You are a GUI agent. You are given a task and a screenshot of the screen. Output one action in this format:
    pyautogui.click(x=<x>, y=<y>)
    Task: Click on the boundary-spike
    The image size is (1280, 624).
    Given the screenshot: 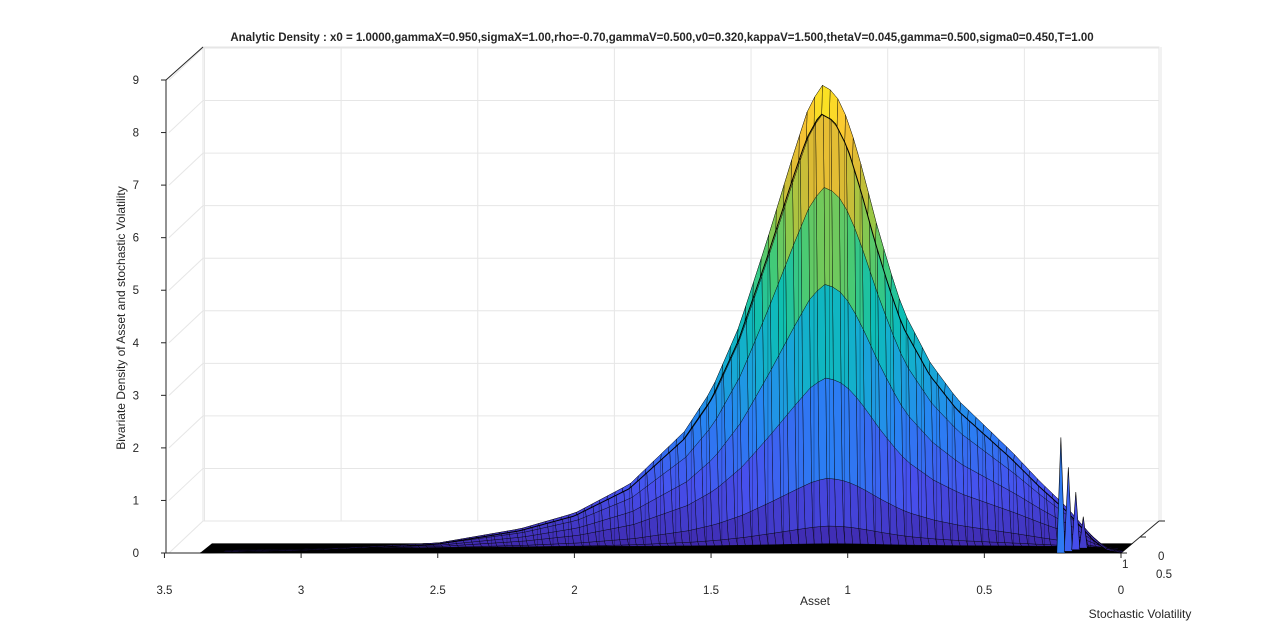 What is the action you would take?
    pyautogui.click(x=1083, y=532)
    